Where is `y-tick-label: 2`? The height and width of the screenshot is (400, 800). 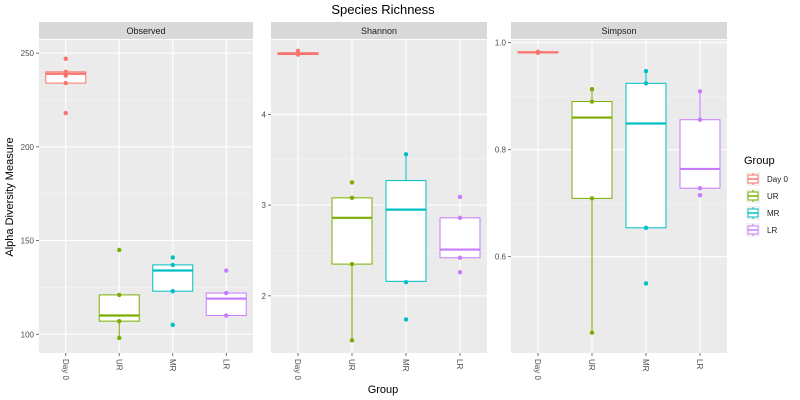
y-tick-label: 2 is located at coordinates (264, 296).